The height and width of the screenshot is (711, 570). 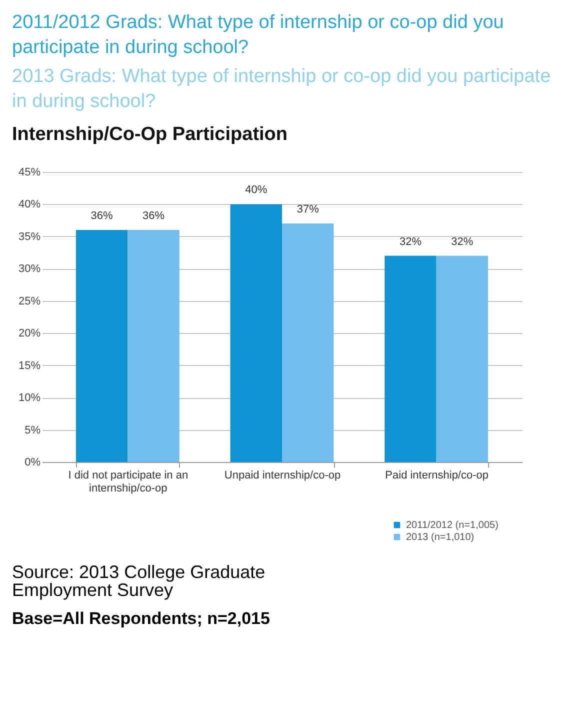 What do you see at coordinates (139, 581) in the screenshot?
I see `source-note: Source: 2013 College Graduate Employment Survey` at bounding box center [139, 581].